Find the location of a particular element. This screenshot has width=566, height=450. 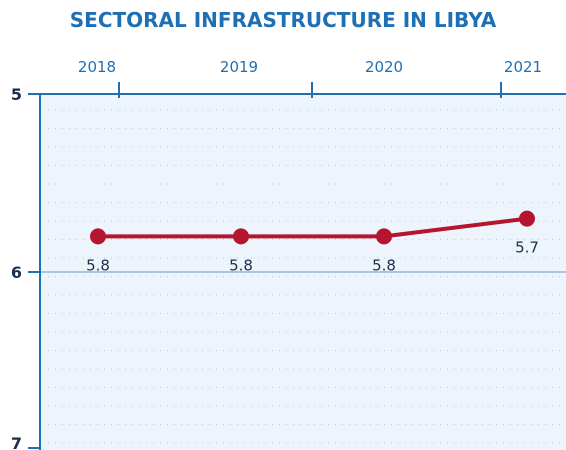

x-tick-label: 2019 is located at coordinates (239, 67).